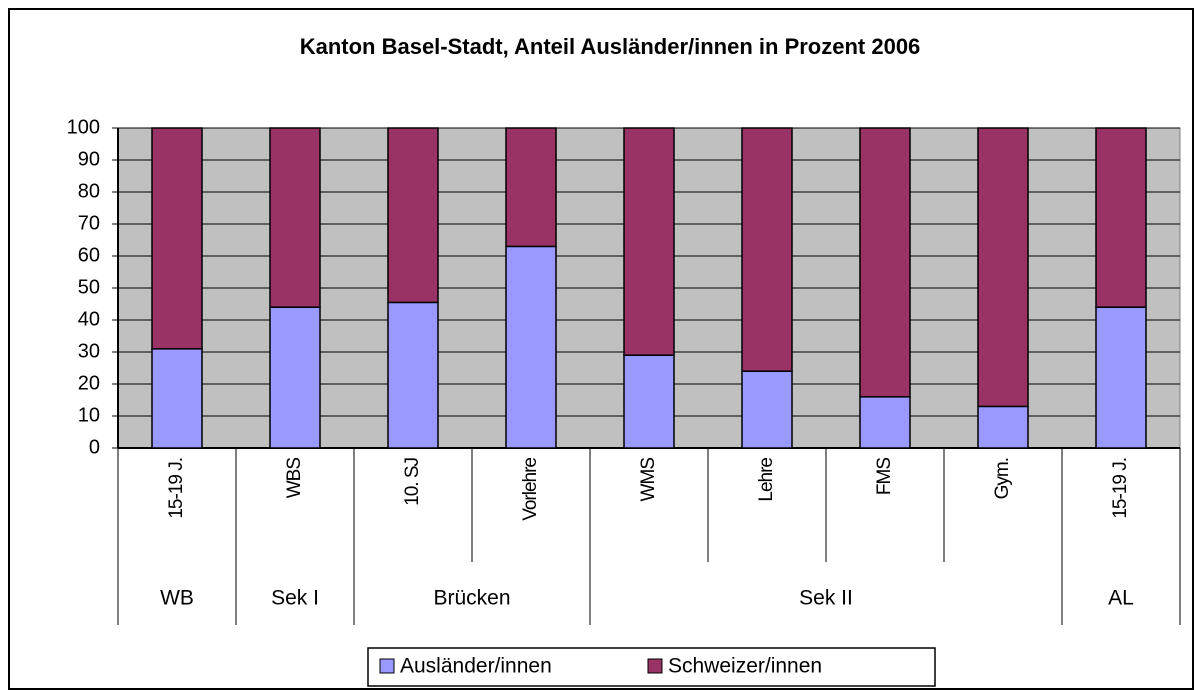 This screenshot has width=1196, height=690. I want to click on y-tick-label: 60, so click(89, 255).